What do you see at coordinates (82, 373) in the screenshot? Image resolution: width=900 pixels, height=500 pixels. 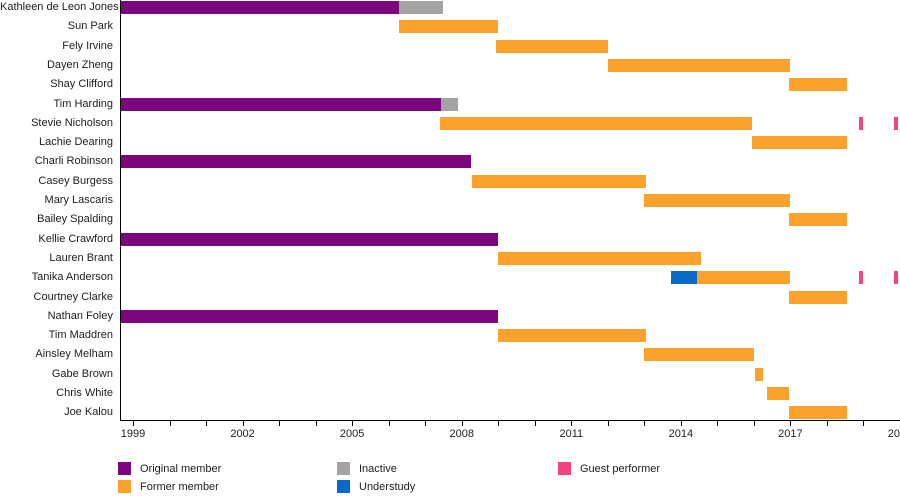 I see `member-label: Gabe Brown` at bounding box center [82, 373].